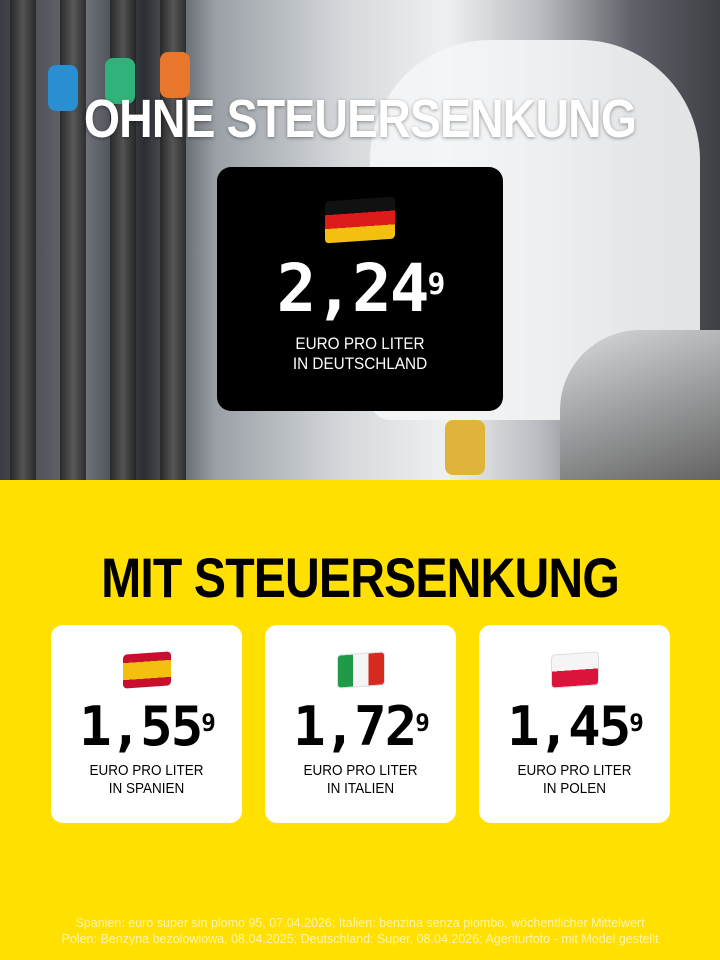 The height and width of the screenshot is (960, 720). I want to click on country-label: IN SPANIEN, so click(146, 788).